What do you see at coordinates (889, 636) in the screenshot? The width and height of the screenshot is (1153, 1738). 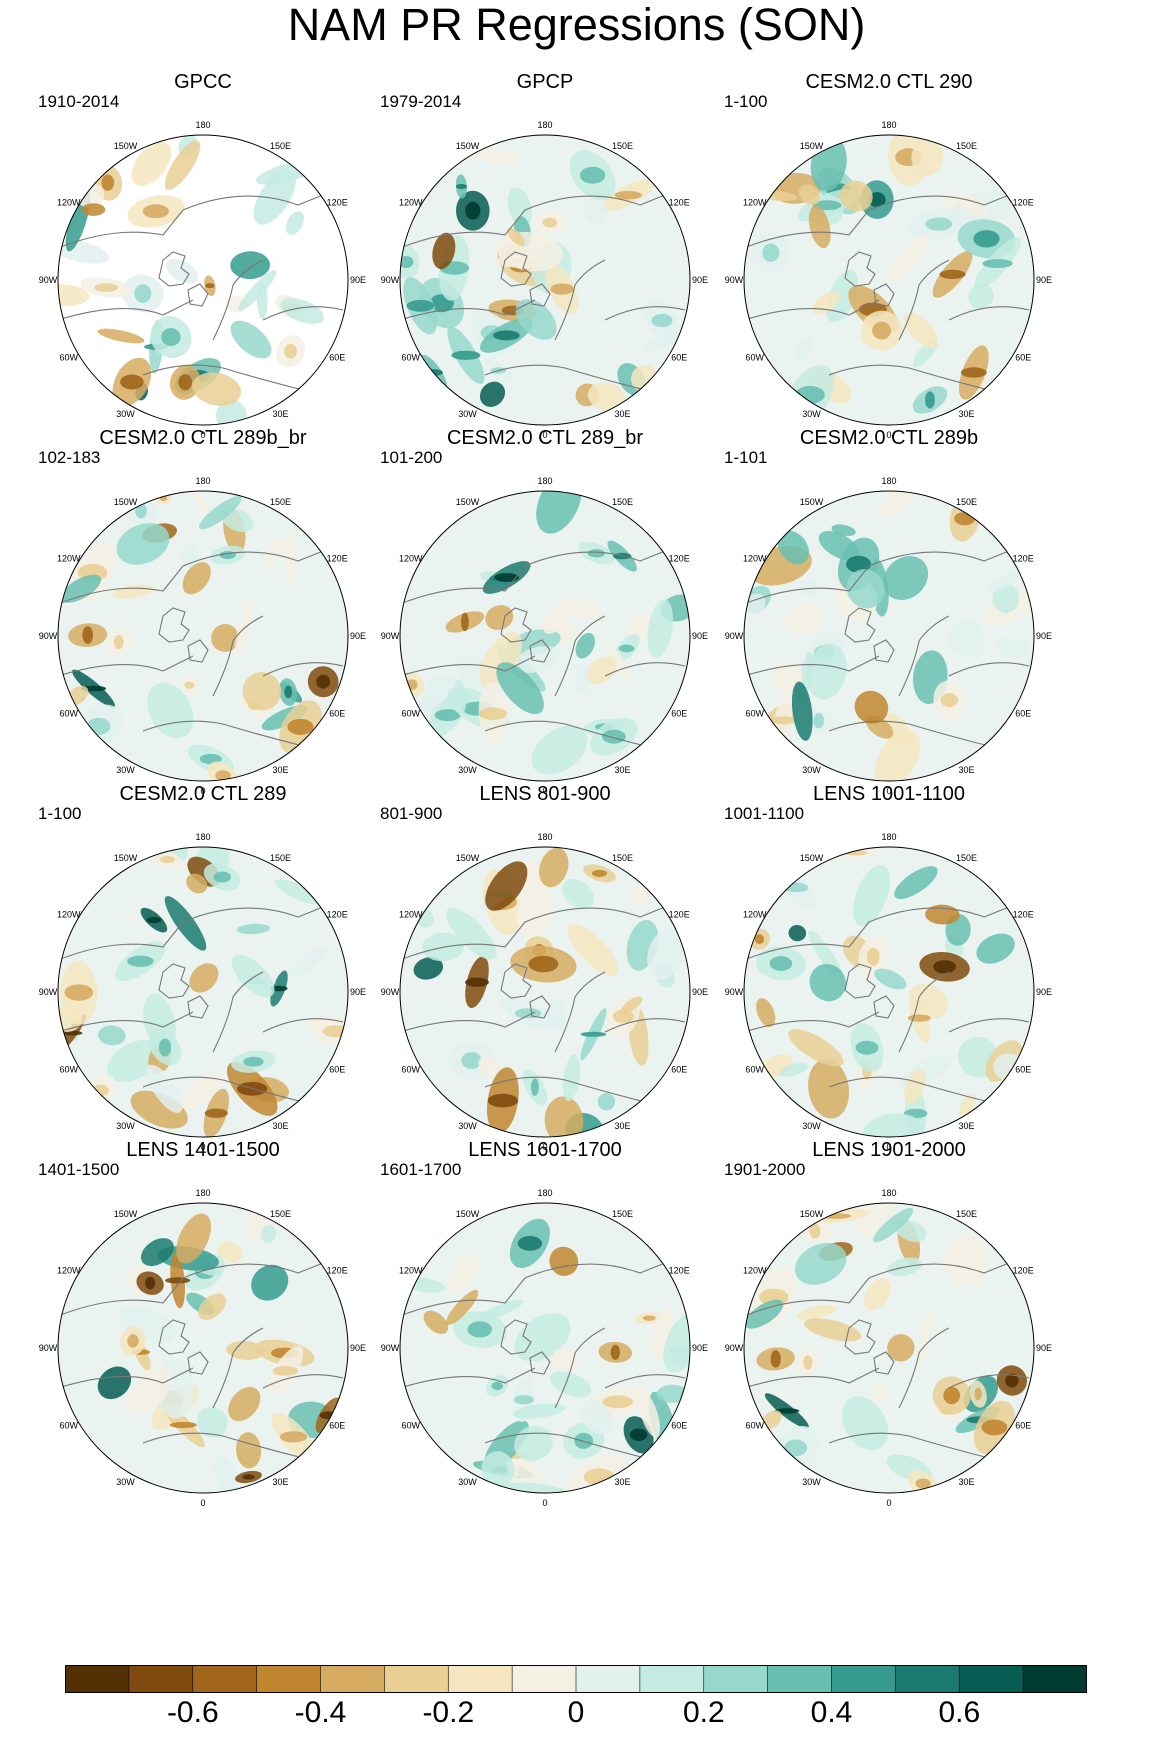 I see `map-border` at bounding box center [889, 636].